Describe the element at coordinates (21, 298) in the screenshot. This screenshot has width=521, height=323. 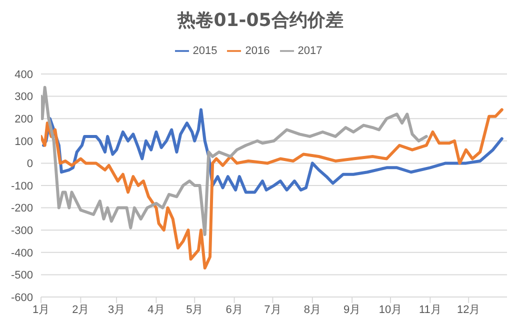
I see `y-tick-label: -600` at that location.